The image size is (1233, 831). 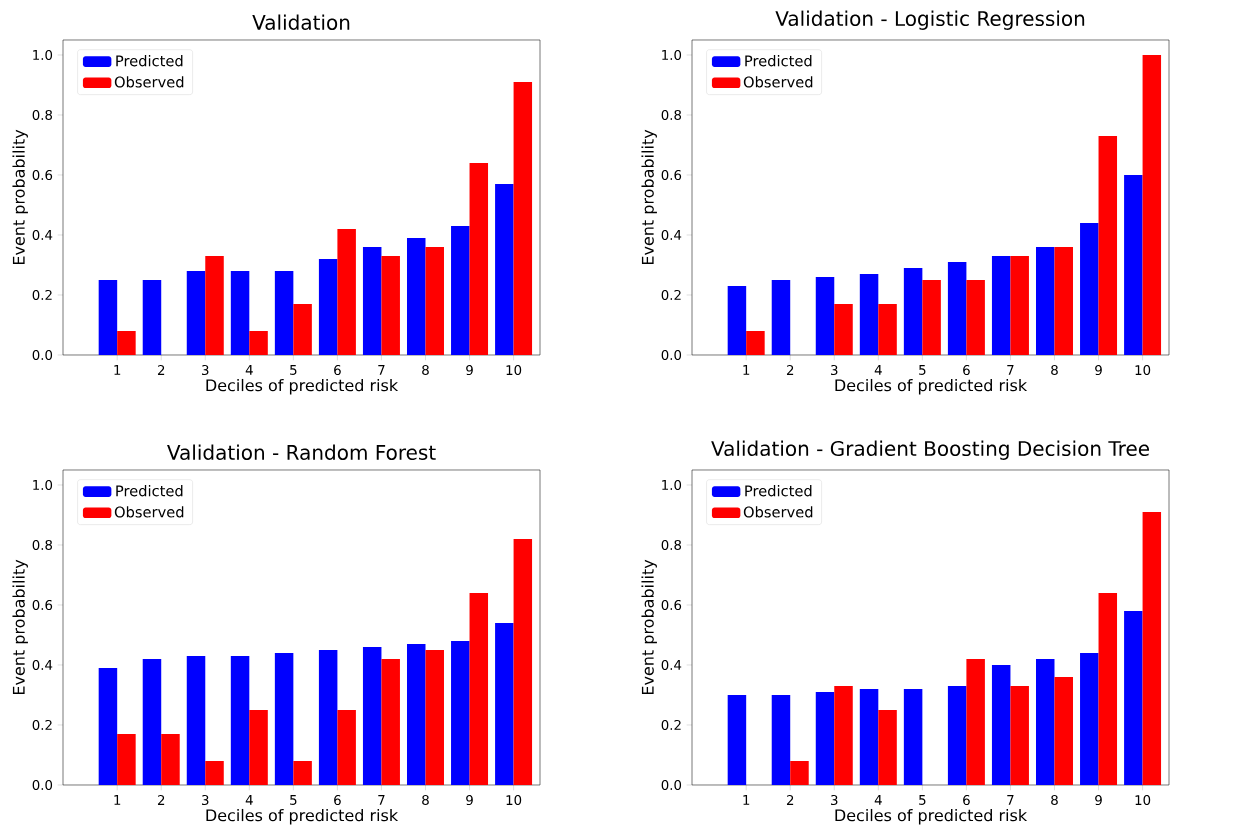 I want to click on chart-title: Validation - Gradient Boosting Decision Tree, so click(x=930, y=450).